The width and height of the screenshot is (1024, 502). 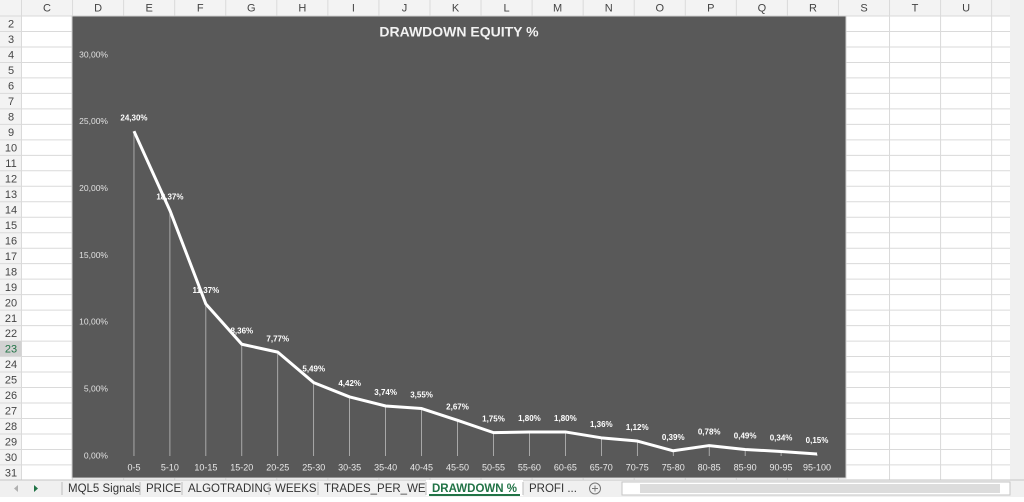 I want to click on column-header: E, so click(x=148, y=8).